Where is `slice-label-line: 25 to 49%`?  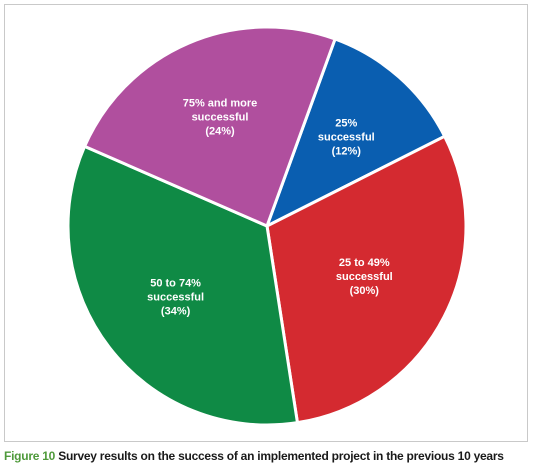 slice-label-line: 25 to 49% is located at coordinates (364, 263).